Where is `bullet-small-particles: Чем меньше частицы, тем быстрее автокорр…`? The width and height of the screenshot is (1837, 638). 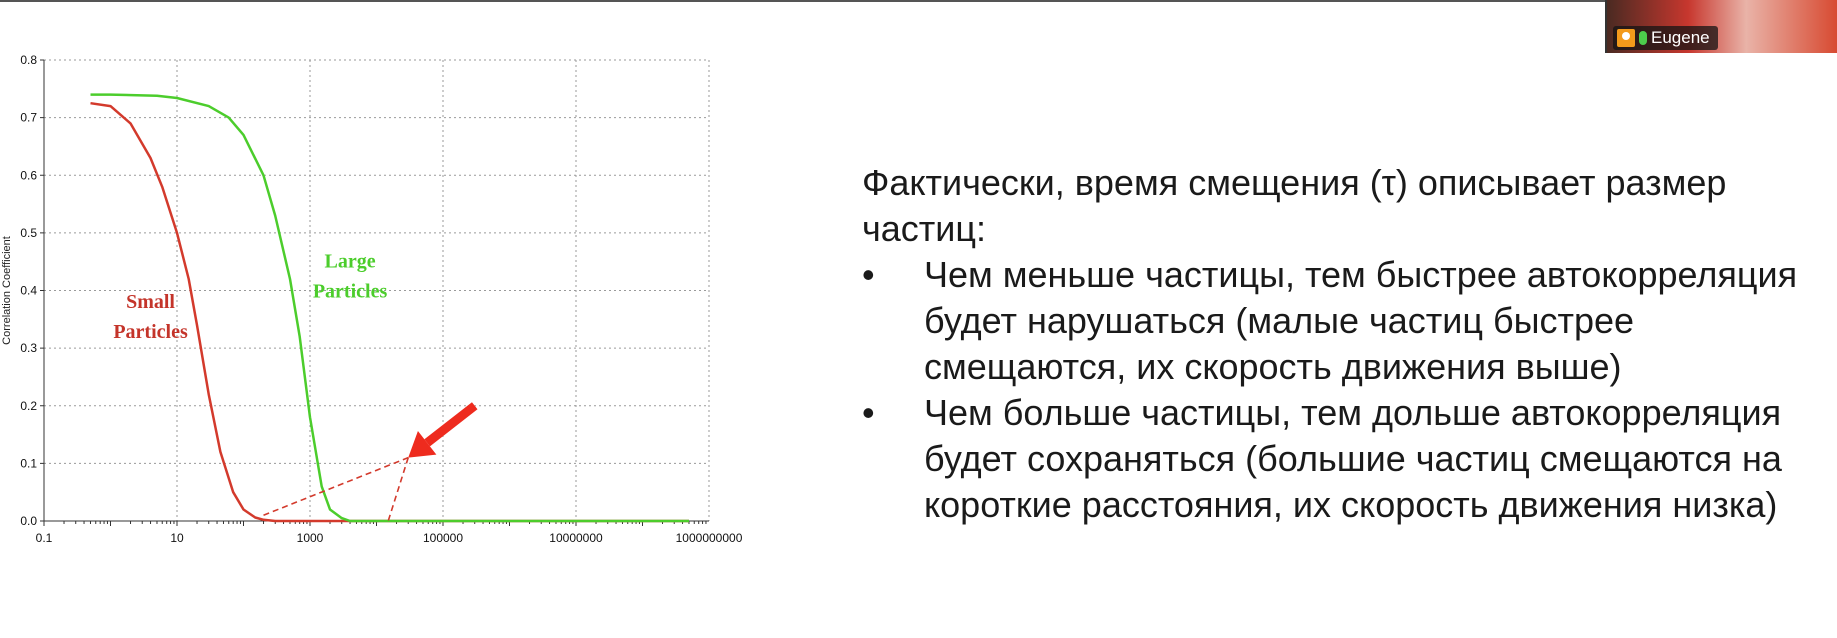
bullet-small-particles: Чем меньше частицы, тем быстрее автокорр… is located at coordinates (1347, 321).